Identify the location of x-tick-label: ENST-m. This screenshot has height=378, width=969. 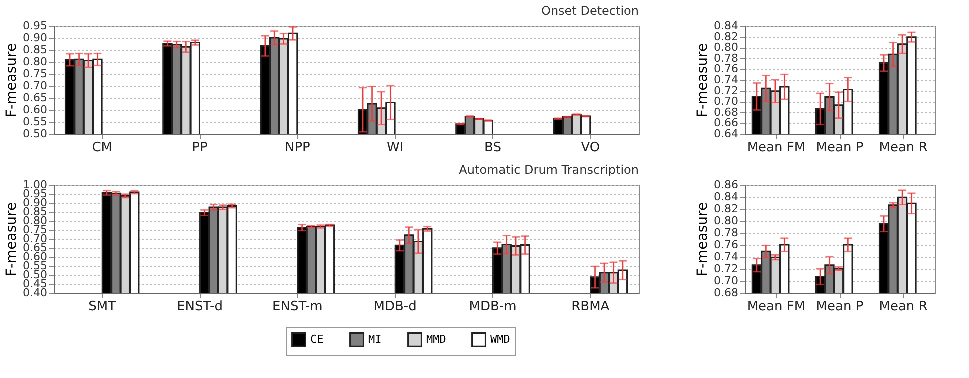
(297, 307).